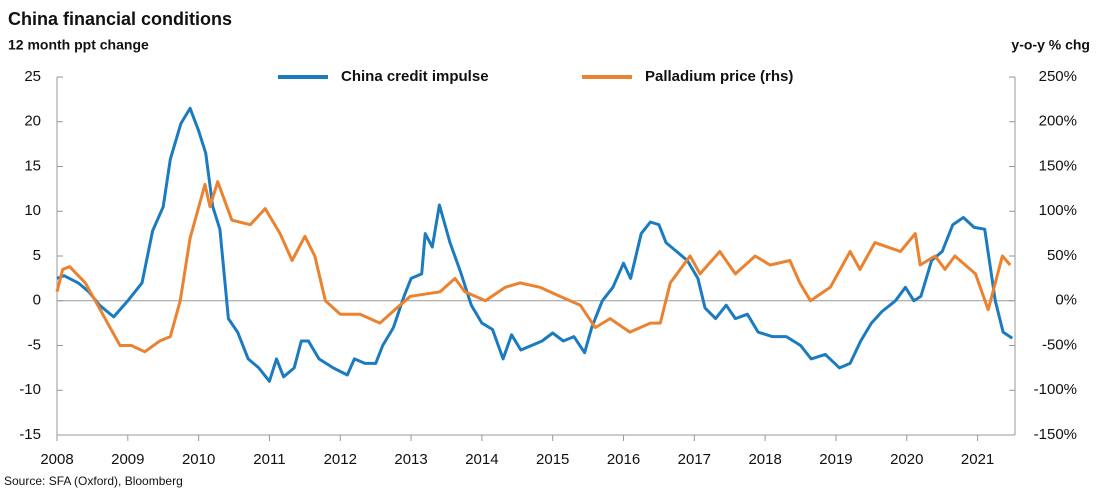 The width and height of the screenshot is (1100, 494). What do you see at coordinates (30, 434) in the screenshot?
I see `y-tick-label: -15` at bounding box center [30, 434].